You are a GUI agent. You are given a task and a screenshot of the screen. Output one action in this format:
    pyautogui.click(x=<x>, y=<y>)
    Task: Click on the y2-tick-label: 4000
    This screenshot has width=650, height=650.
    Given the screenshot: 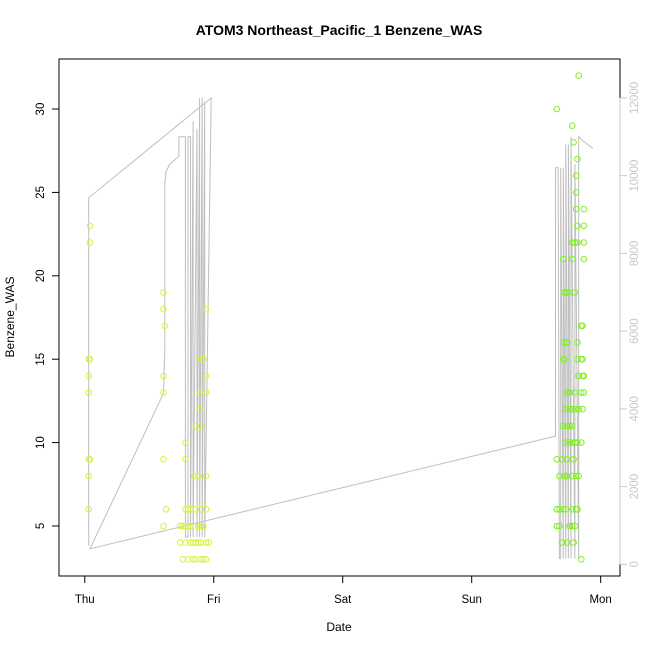 What is the action you would take?
    pyautogui.click(x=635, y=409)
    